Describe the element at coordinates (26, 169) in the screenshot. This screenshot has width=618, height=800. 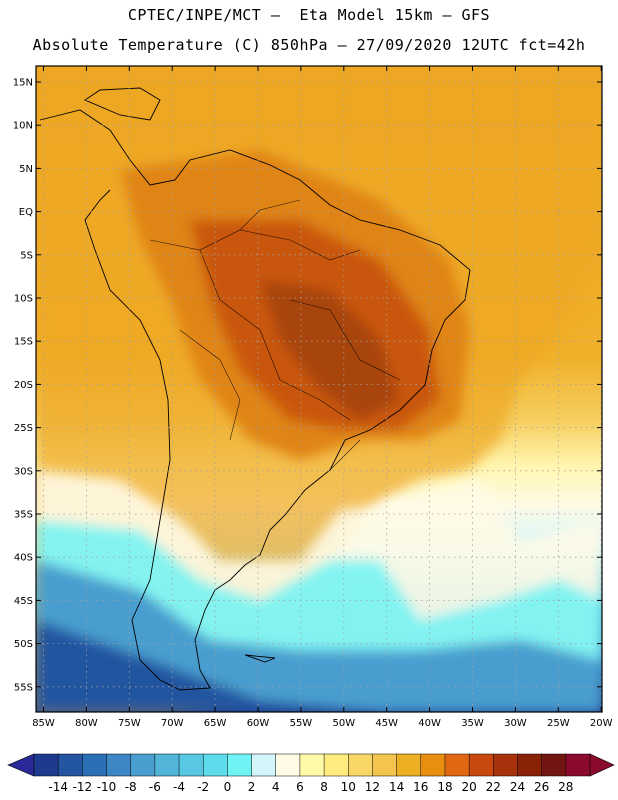
I see `lat-label: 5N` at that location.